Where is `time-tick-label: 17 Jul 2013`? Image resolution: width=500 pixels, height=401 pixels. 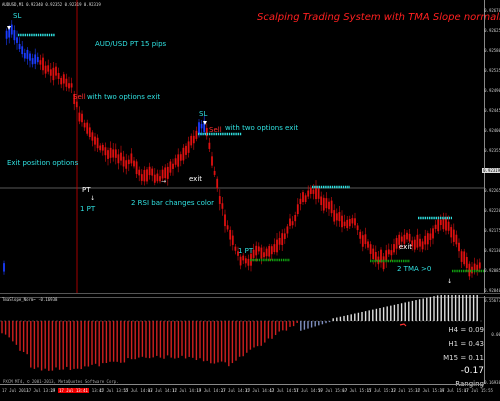
time-tick-label: 17 Jul 2013 is located at coordinates (15, 390).